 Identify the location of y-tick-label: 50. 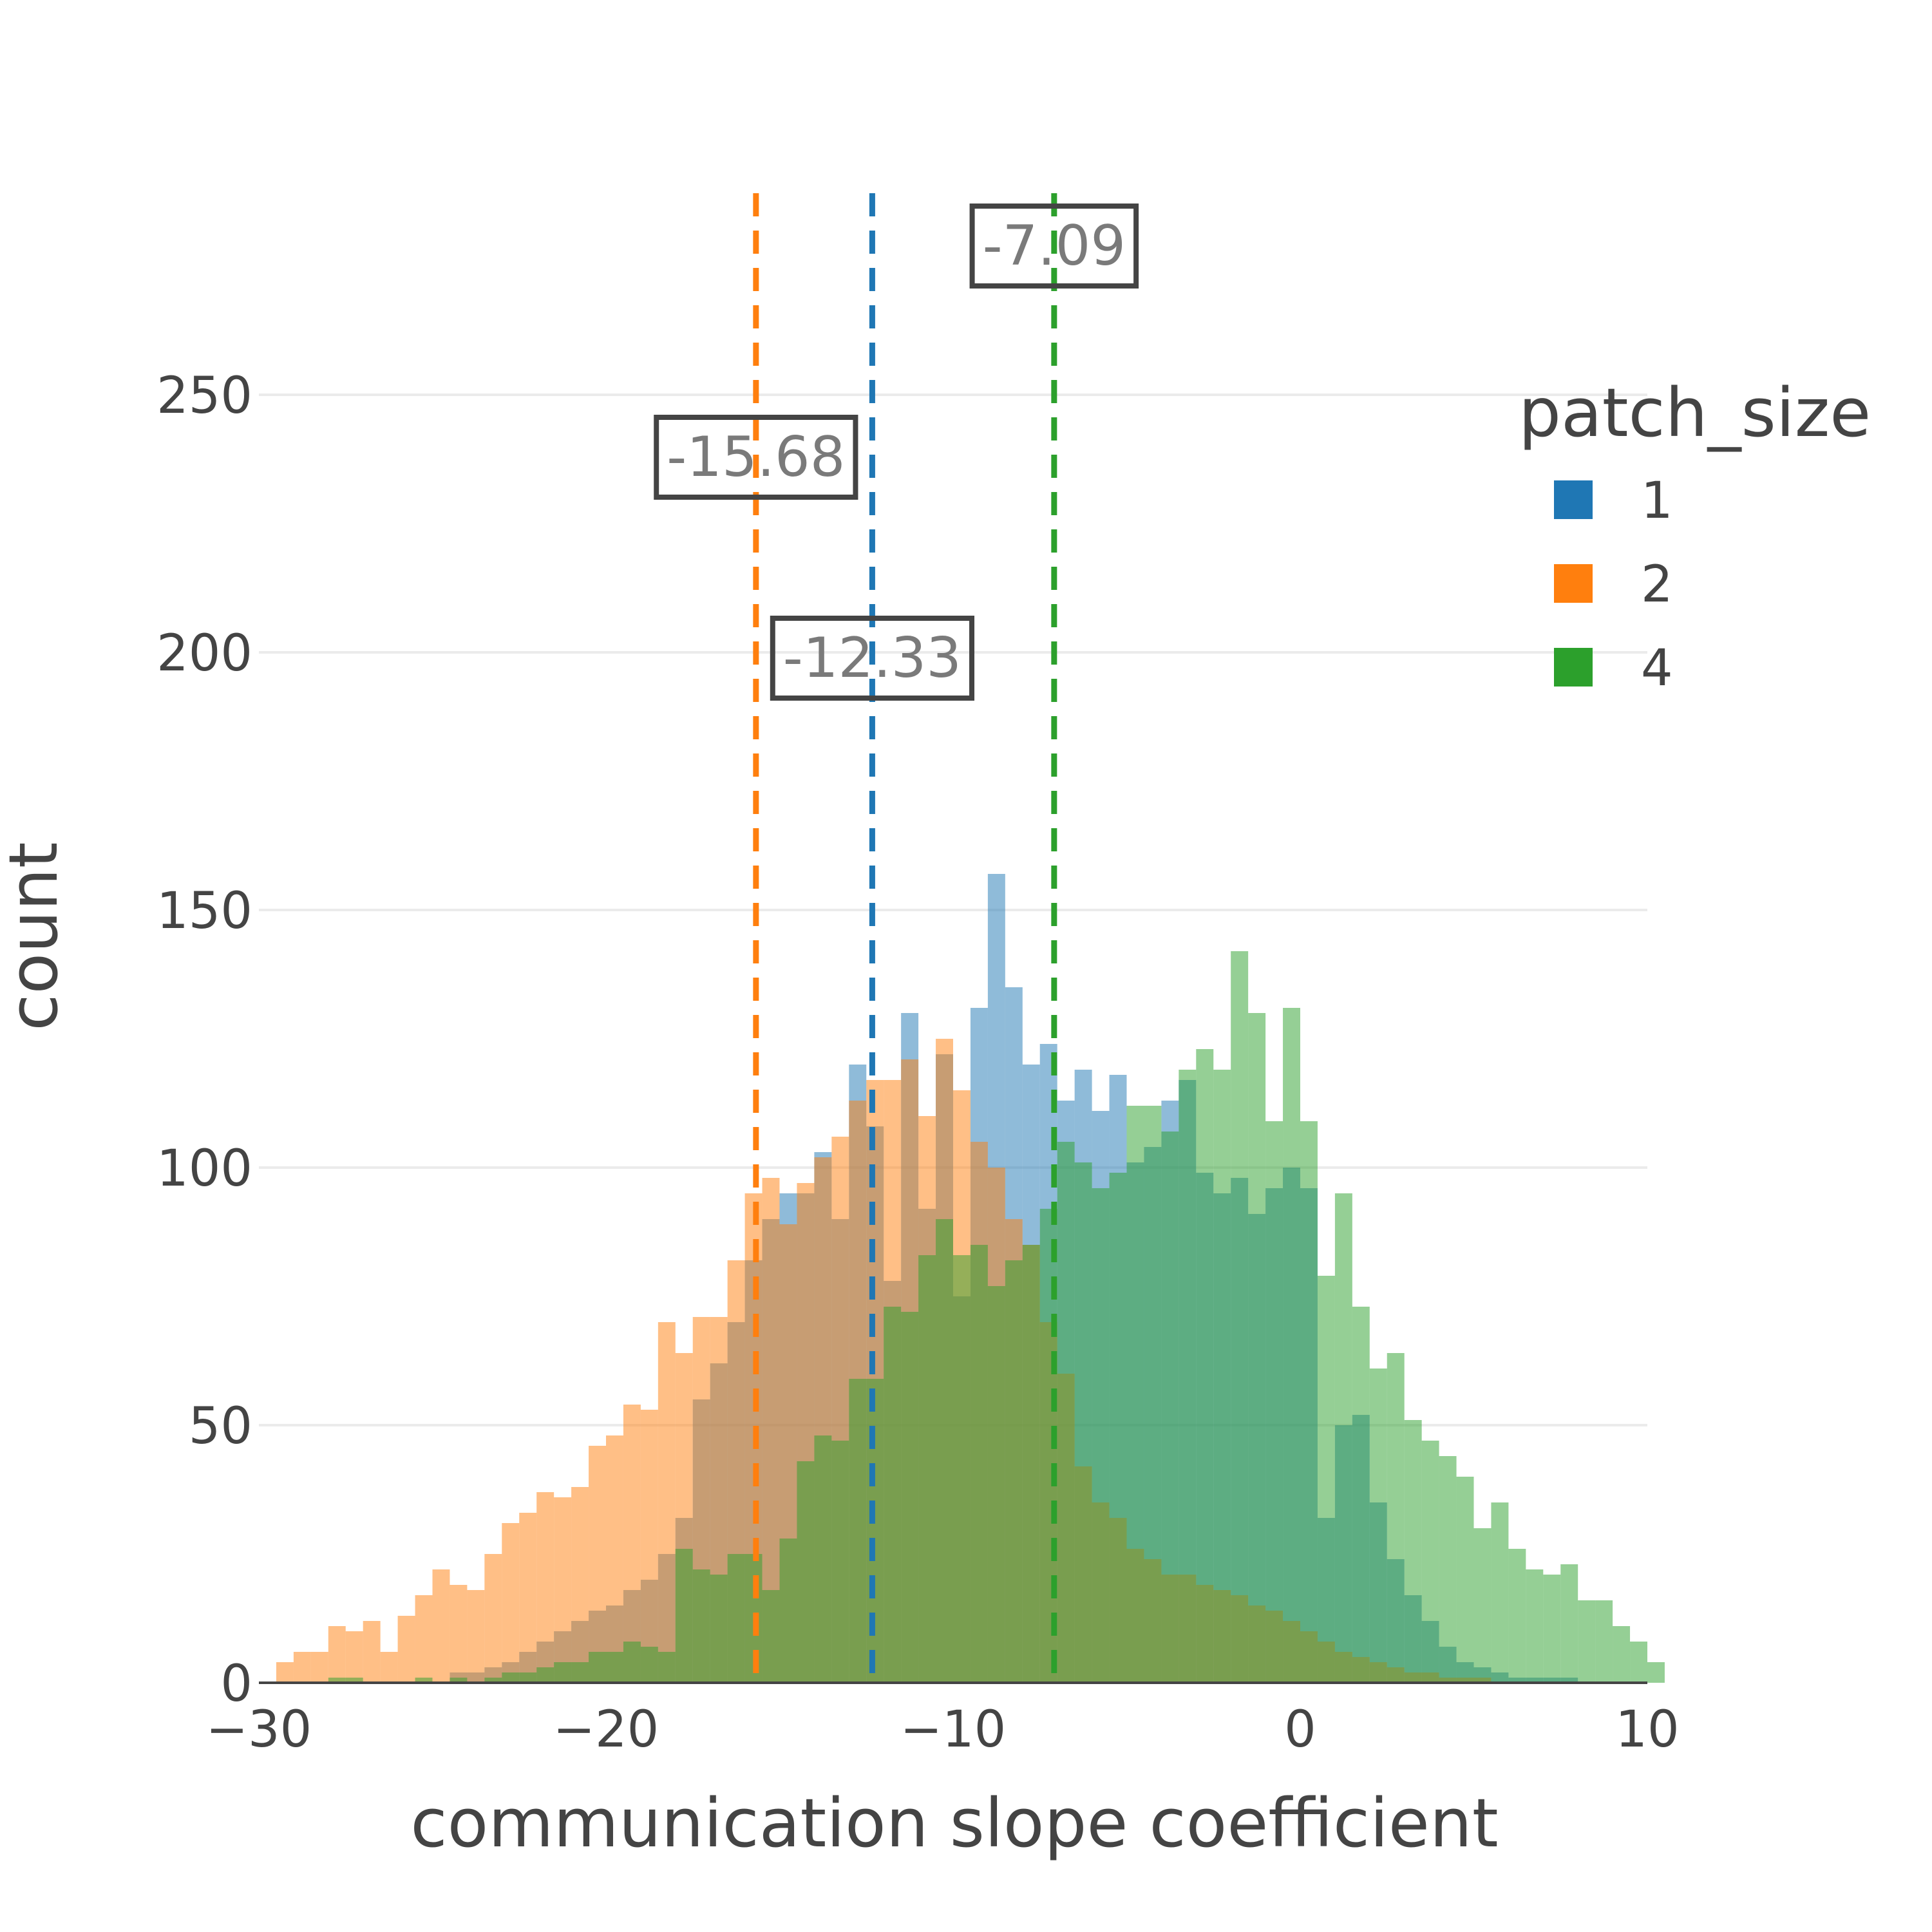
(221, 1426).